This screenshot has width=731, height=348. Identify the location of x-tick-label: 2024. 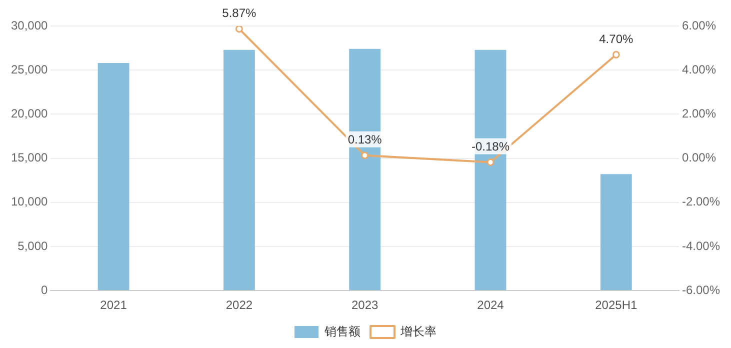
(490, 305).